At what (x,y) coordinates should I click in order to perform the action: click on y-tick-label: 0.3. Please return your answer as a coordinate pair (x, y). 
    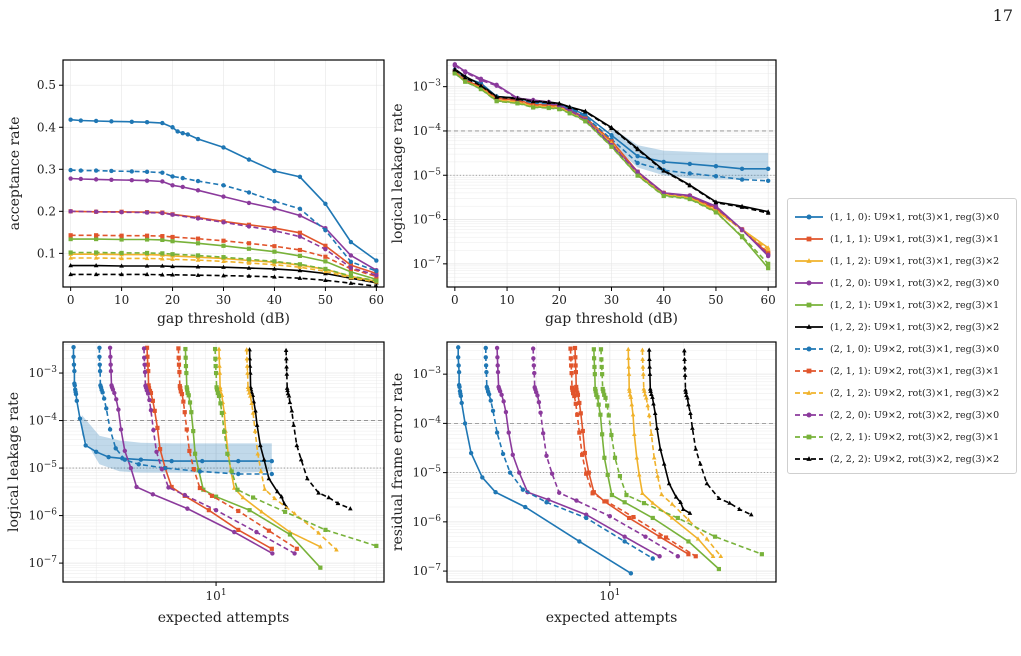
    Looking at the image, I should click on (46, 169).